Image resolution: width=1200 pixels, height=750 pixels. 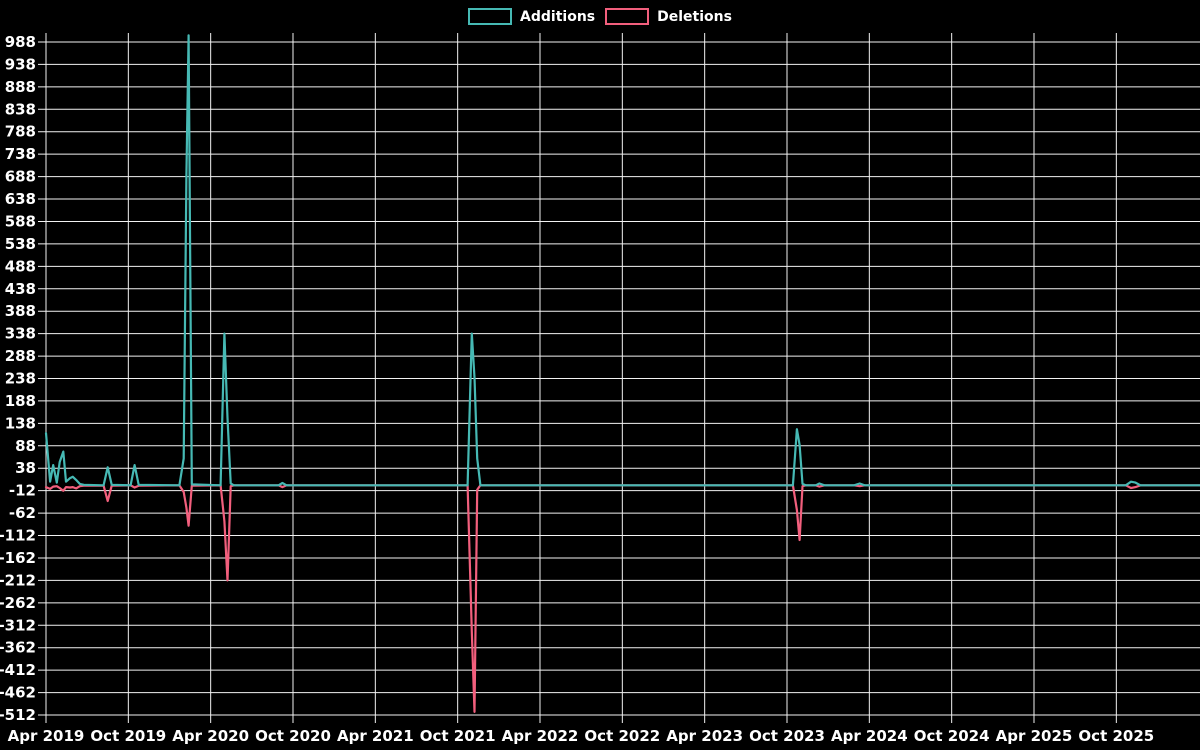 I want to click on y-tick-label: 888, so click(x=20, y=87).